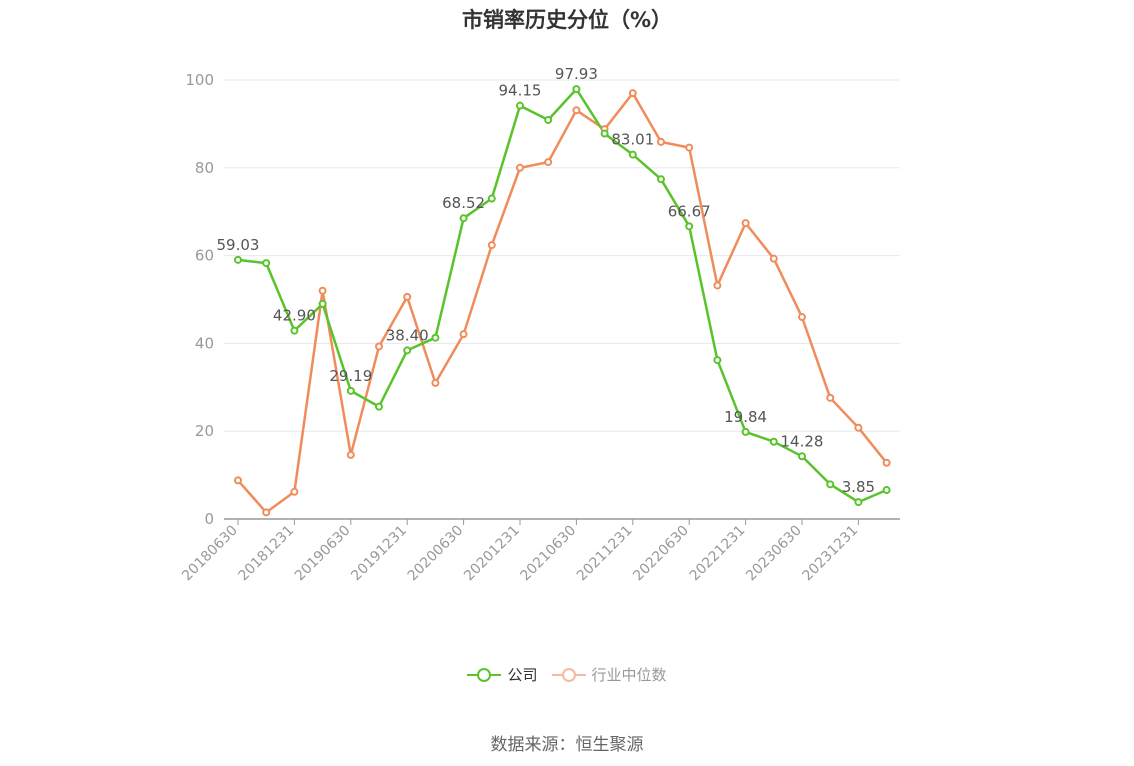 The image size is (1134, 766). Describe the element at coordinates (661, 554) in the screenshot. I see `x-tick-label: 20220630` at that location.